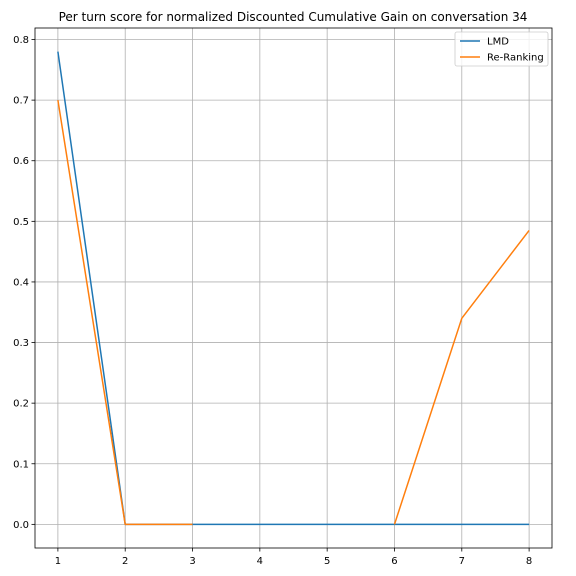  What do you see at coordinates (501, 49) in the screenshot?
I see `legend: LMD Re-Ranking` at bounding box center [501, 49].